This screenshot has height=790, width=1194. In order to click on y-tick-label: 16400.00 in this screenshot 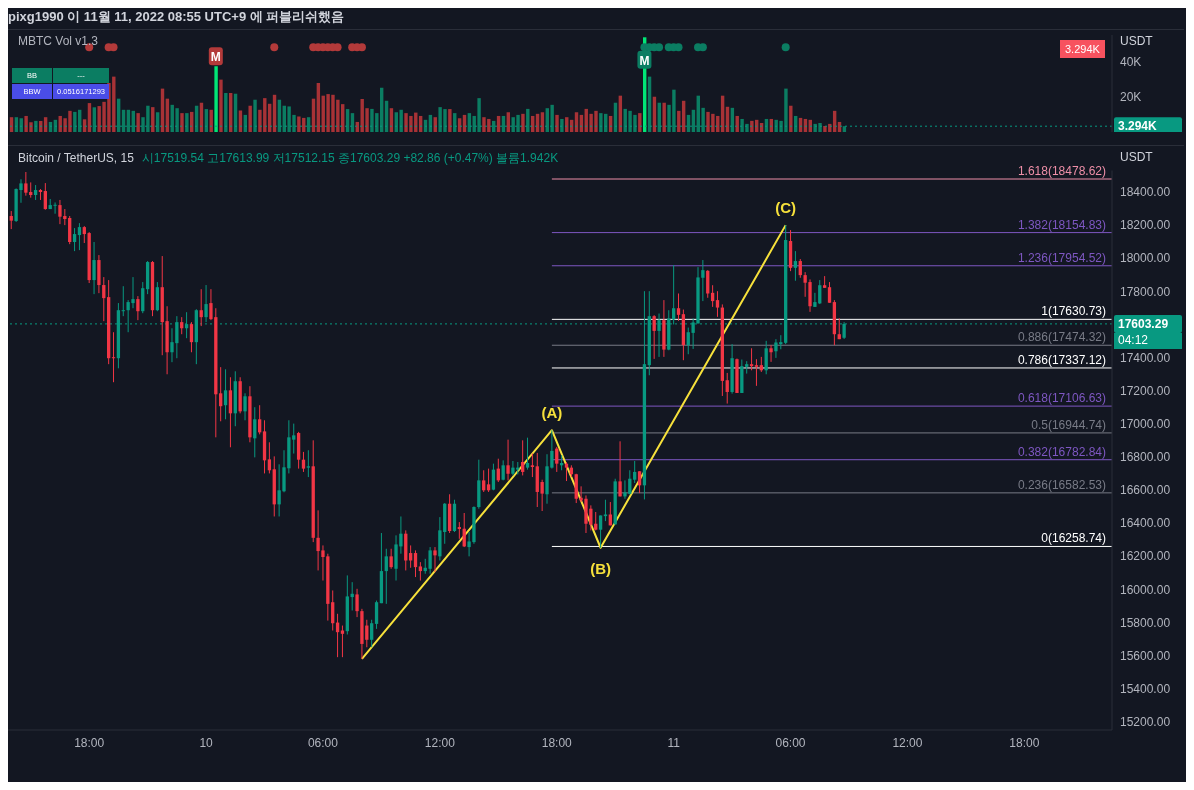, I will do `click(1145, 523)`.